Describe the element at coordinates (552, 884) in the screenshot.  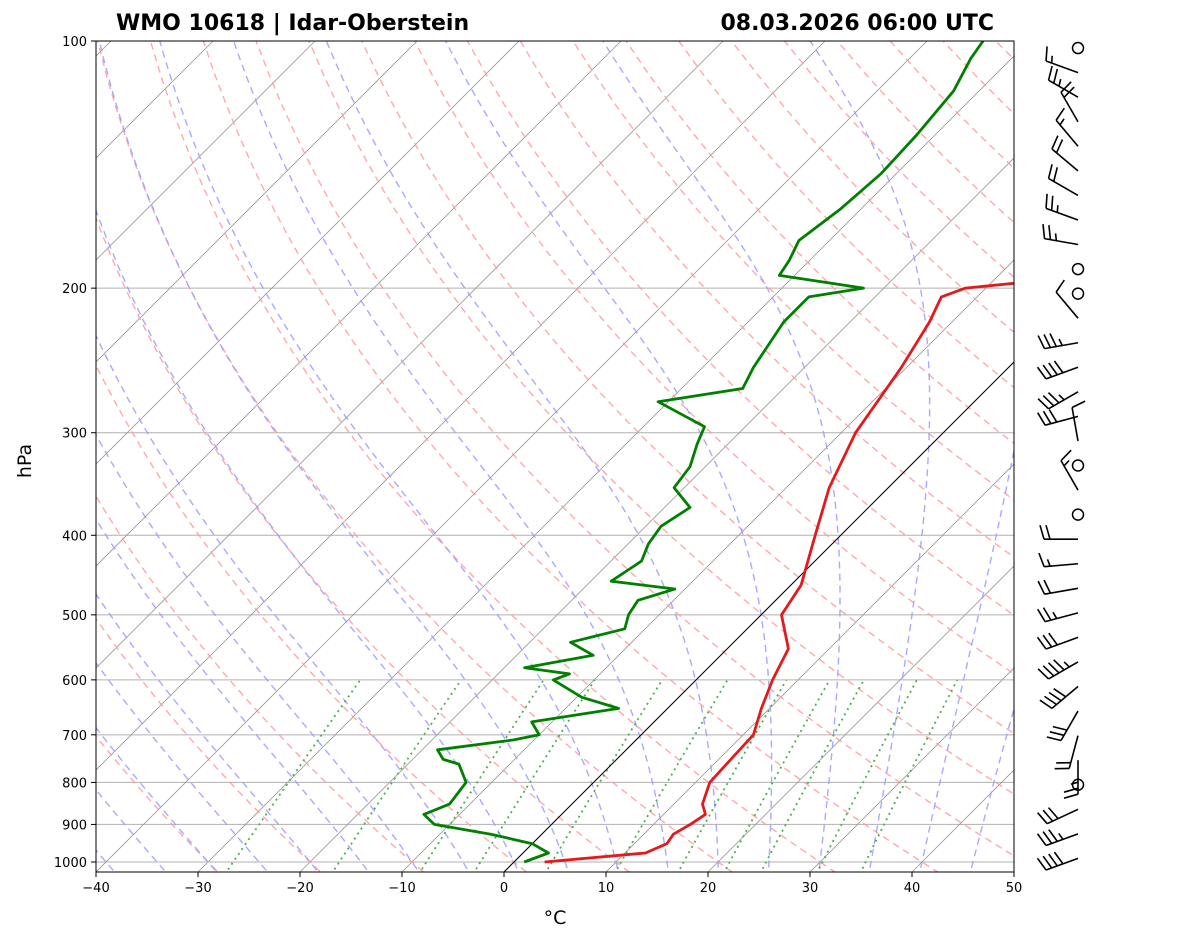
I see `x-axis: −40 −30 −20 −10 0 10 20 30 40 50` at that location.